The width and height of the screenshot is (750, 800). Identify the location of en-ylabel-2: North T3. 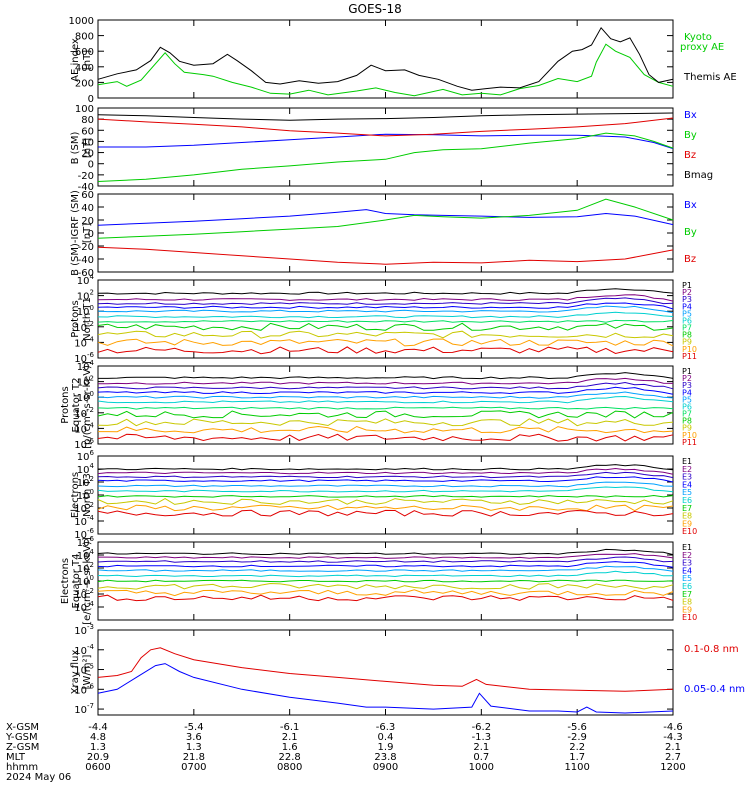
(87, 495).